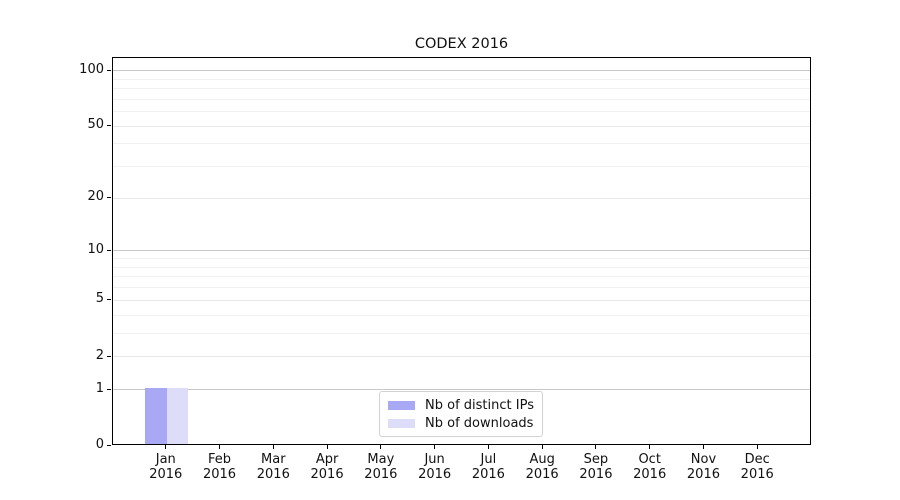 The height and width of the screenshot is (500, 900). Describe the element at coordinates (99, 355) in the screenshot. I see `y-tick-label: 2` at that location.